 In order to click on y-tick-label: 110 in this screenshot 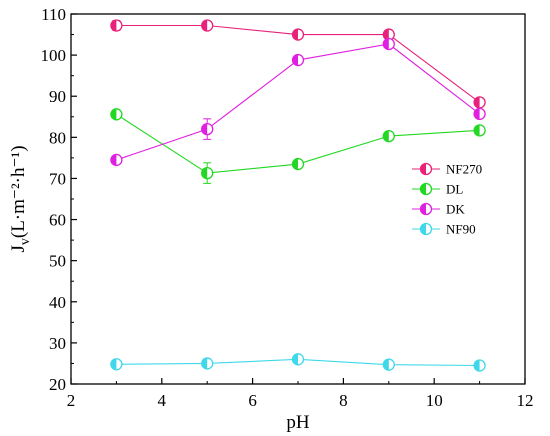, I will do `click(53, 14)`.